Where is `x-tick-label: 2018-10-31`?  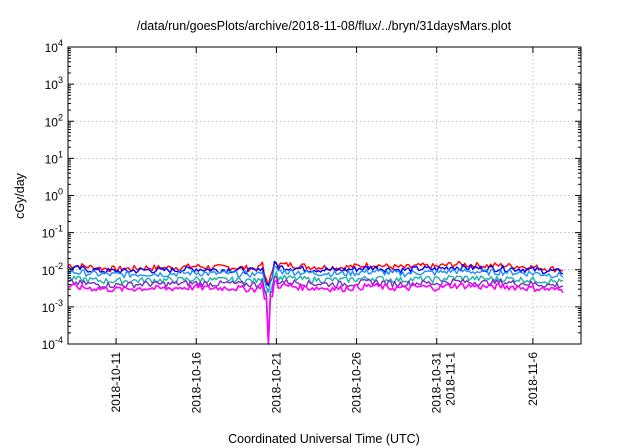
x-tick-label: 2018-10-31 is located at coordinates (437, 383).